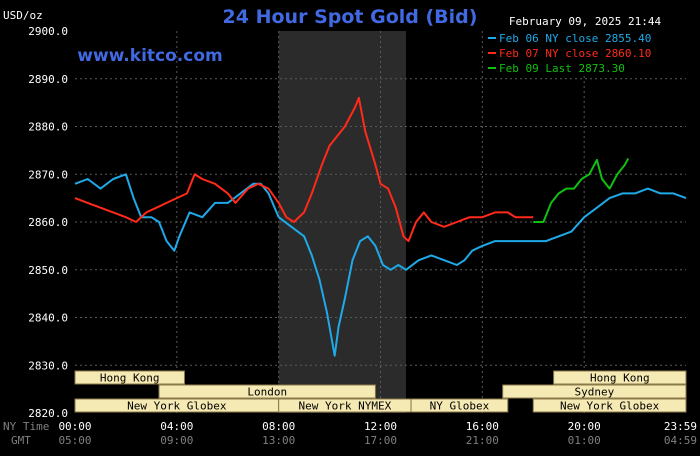 This screenshot has height=456, width=700. What do you see at coordinates (48, 31) in the screenshot?
I see `y-tick-label: 2900.0` at bounding box center [48, 31].